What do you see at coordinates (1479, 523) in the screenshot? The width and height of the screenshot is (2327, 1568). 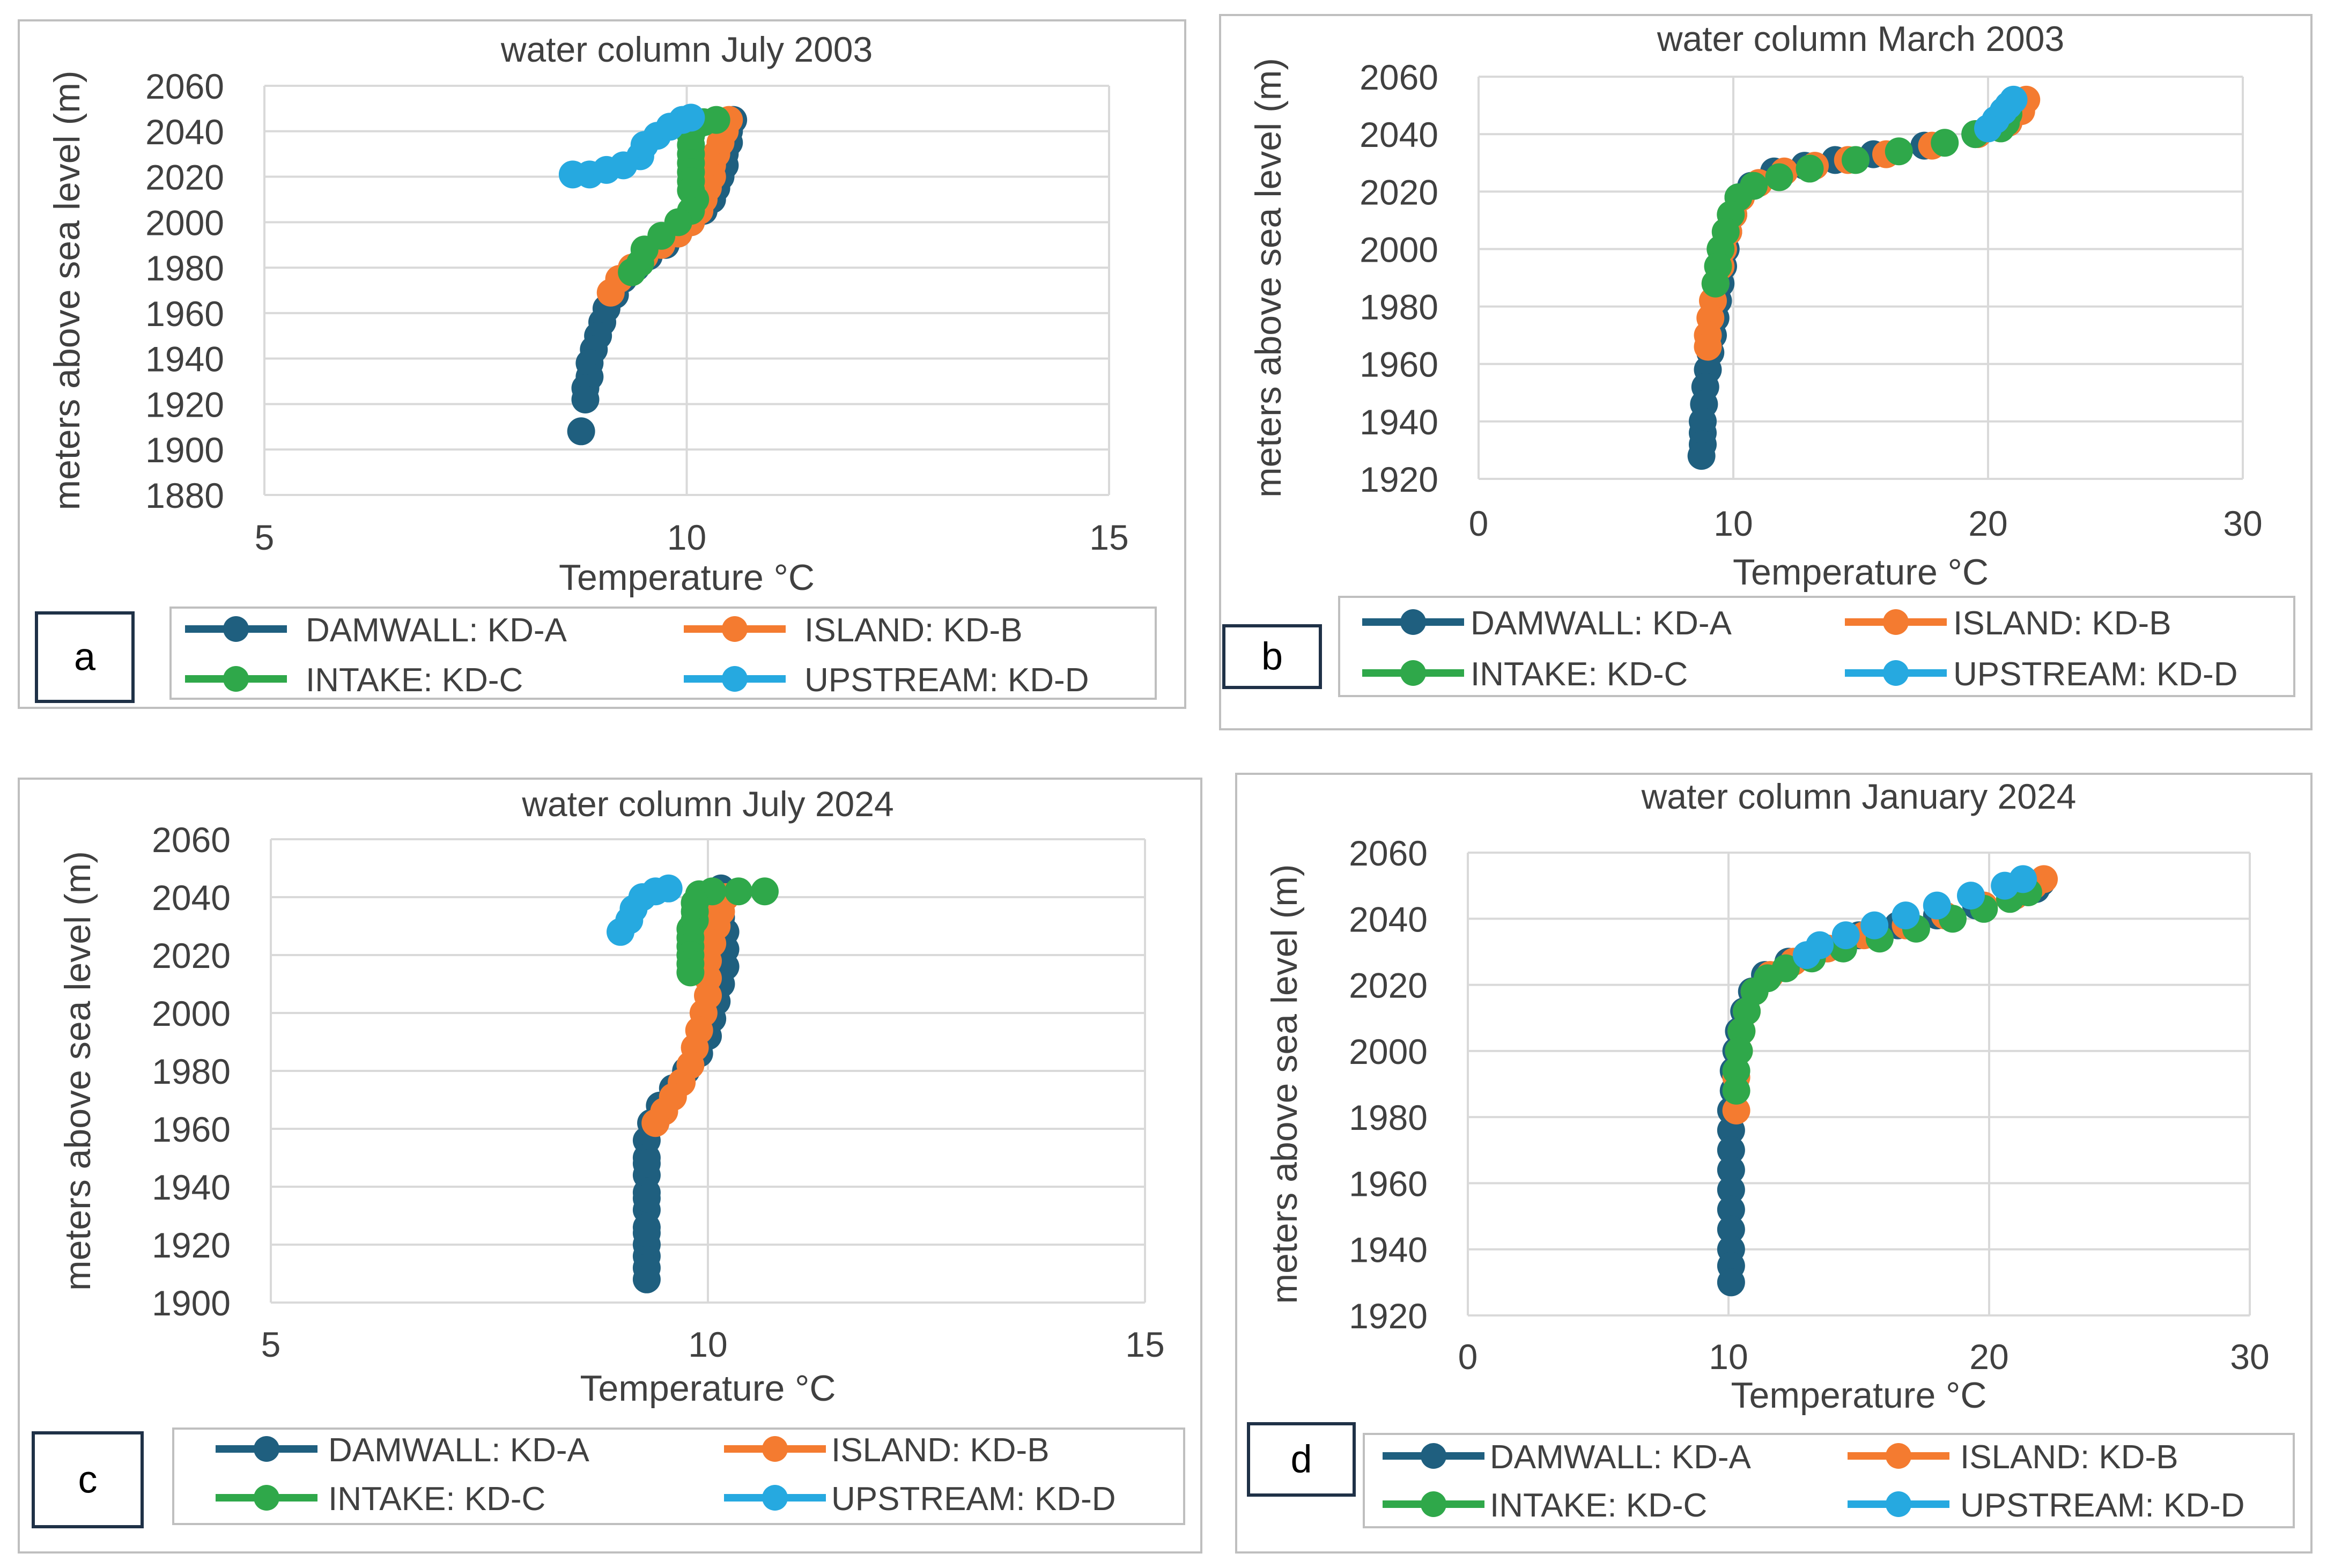 I see `x-tick-label: 0` at bounding box center [1479, 523].